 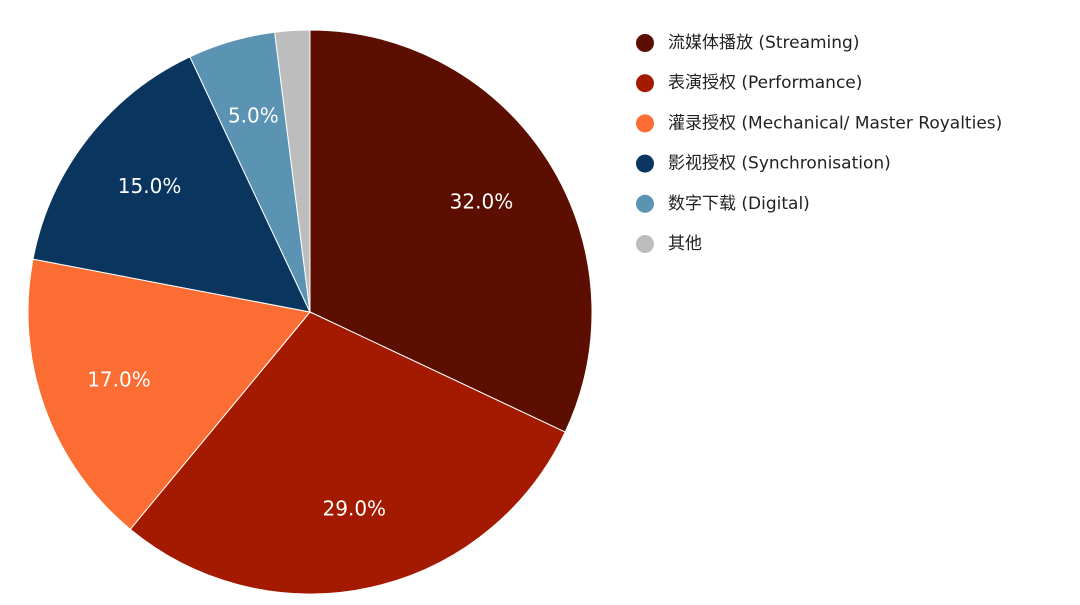 I want to click on legend-label: 流媒体播放 (Streaming), so click(x=763, y=43).